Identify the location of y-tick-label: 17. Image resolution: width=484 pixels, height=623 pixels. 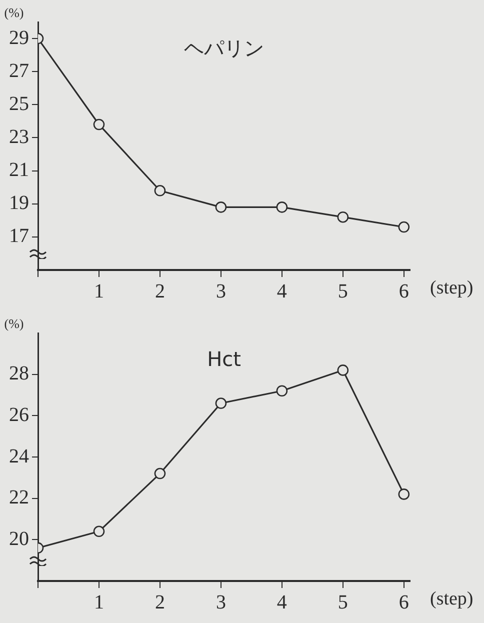
(19, 236).